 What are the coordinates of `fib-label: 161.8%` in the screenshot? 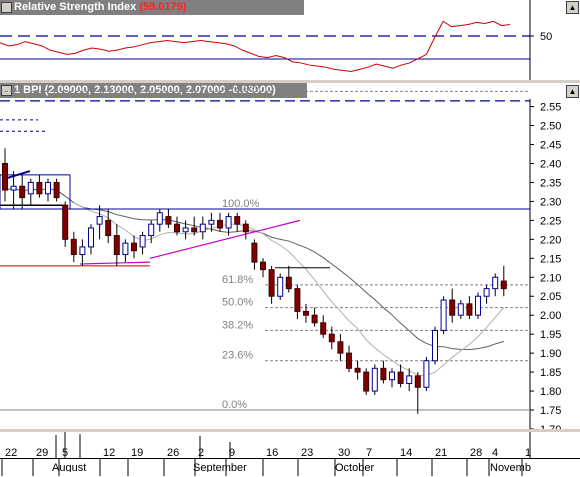 It's located at (241, 87).